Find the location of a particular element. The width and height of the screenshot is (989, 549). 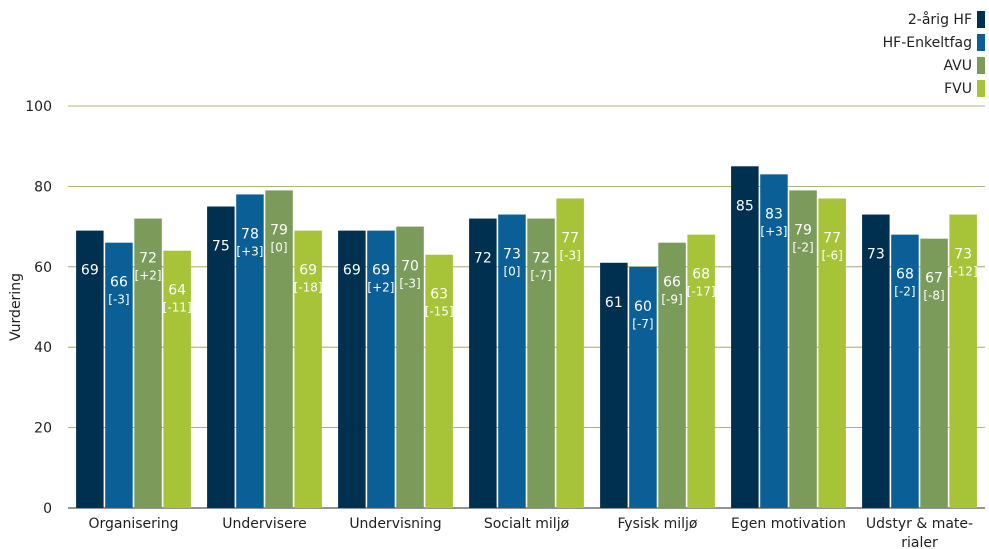

bar-delta-label: [-6] is located at coordinates (831, 255).